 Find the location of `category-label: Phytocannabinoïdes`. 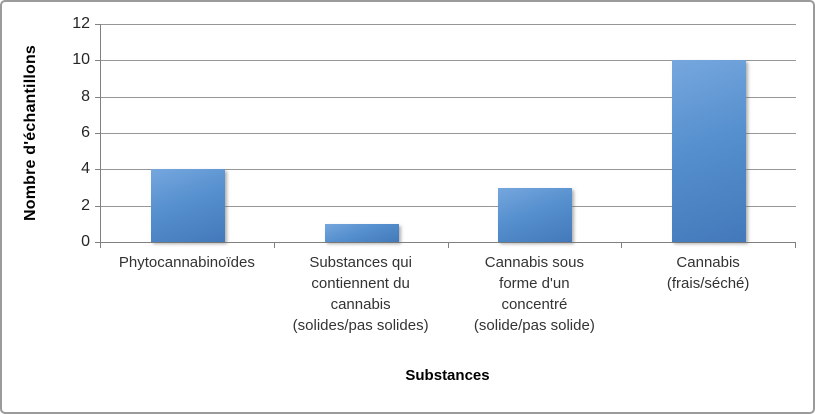

category-label: Phytocannabinoïdes is located at coordinates (186, 262).